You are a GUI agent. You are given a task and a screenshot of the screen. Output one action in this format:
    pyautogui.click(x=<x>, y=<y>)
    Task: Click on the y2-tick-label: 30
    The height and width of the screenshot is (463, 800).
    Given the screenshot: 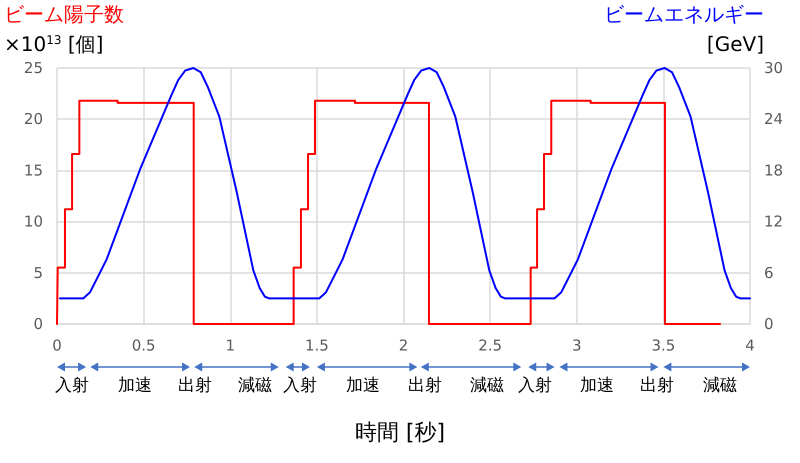 What is the action you would take?
    pyautogui.click(x=774, y=68)
    